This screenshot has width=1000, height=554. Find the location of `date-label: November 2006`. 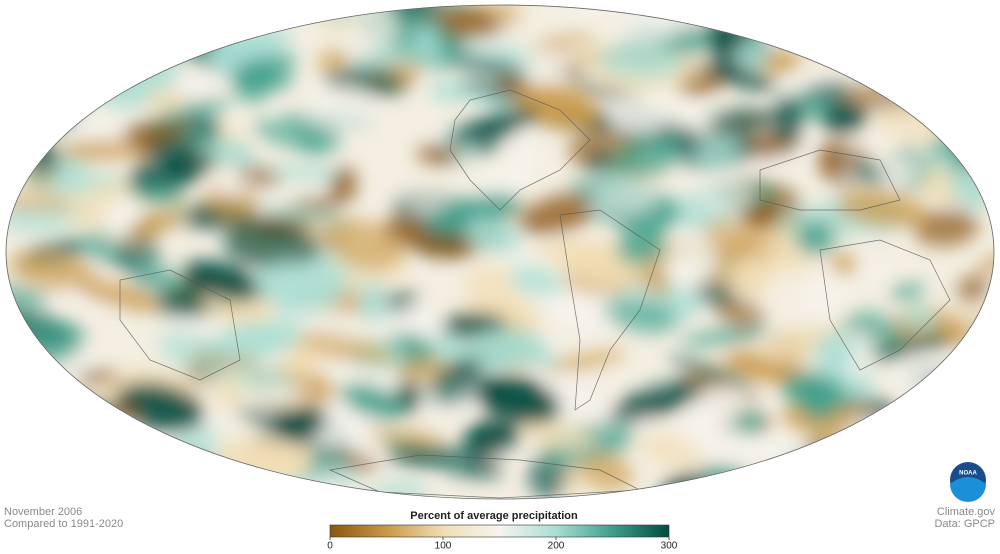

date-label: November 2006 is located at coordinates (43, 512).